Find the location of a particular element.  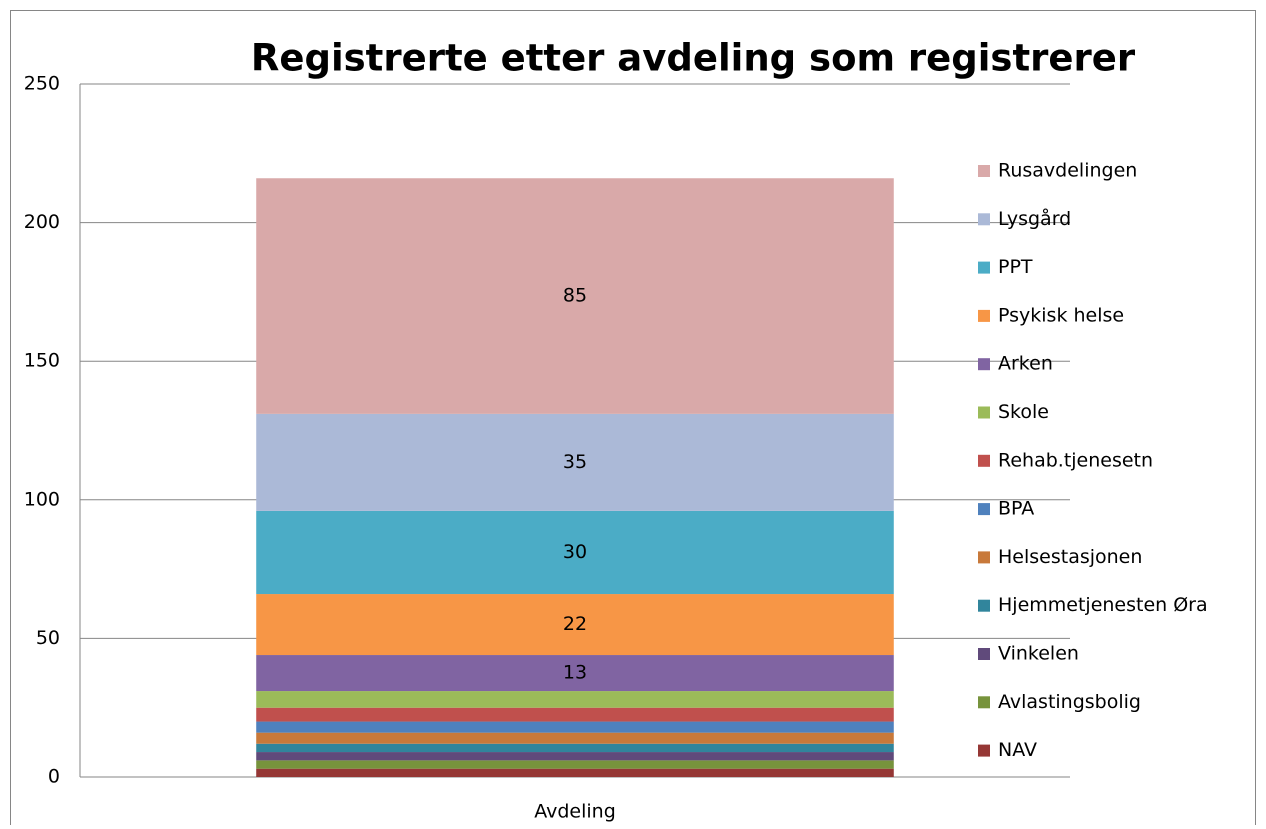

legend-label: Arken is located at coordinates (1025, 364).